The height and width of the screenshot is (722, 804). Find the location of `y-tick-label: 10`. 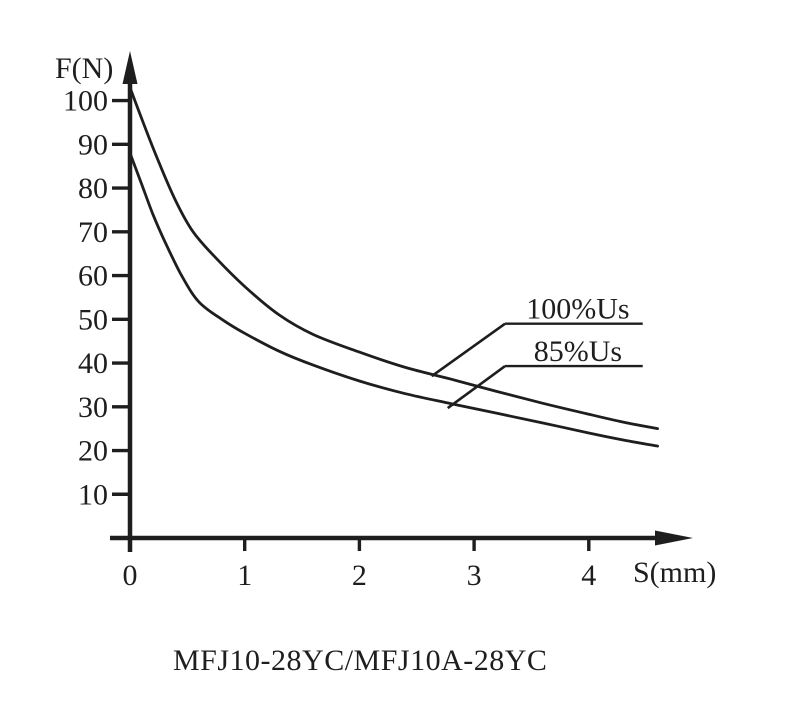

y-tick-label: 10 is located at coordinates (93, 494).